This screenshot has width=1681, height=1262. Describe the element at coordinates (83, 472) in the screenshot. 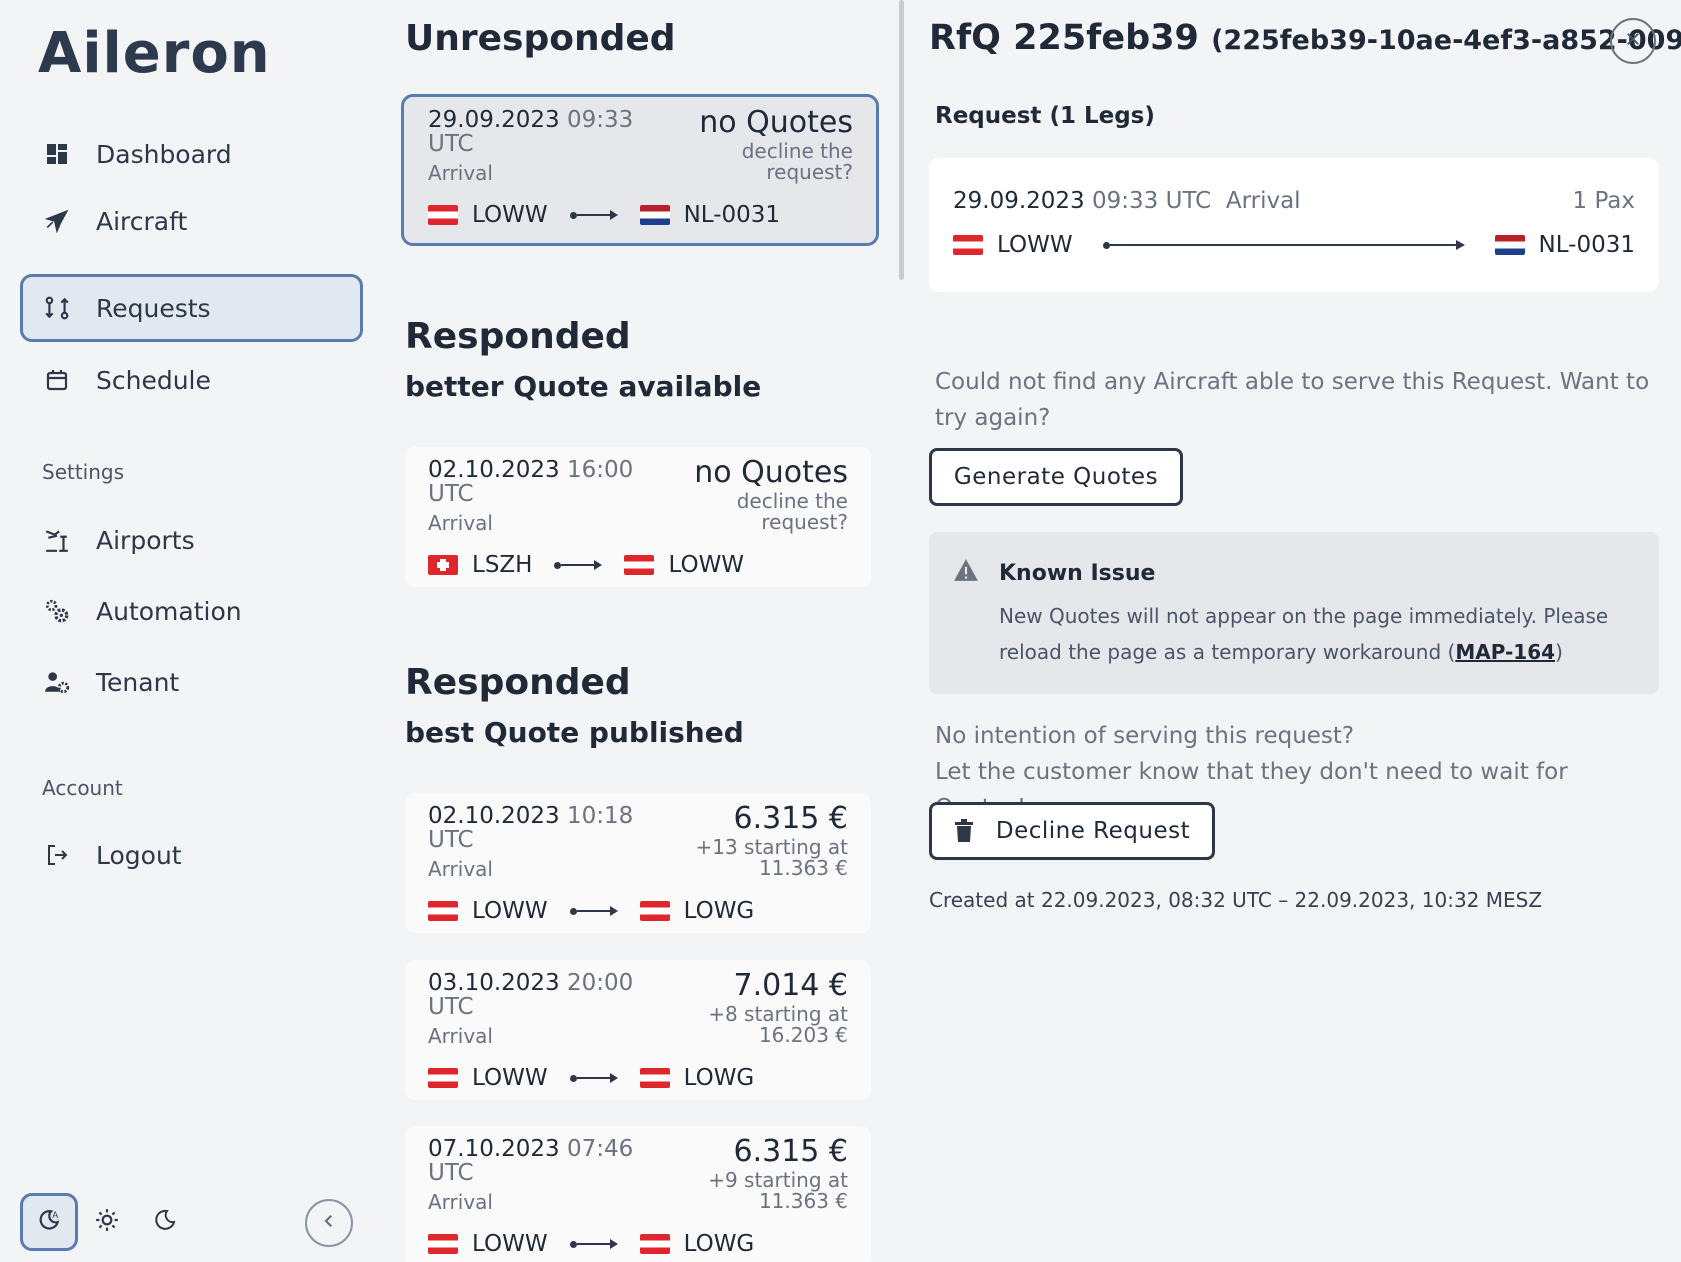

I see `settings-section-label: Settings` at that location.